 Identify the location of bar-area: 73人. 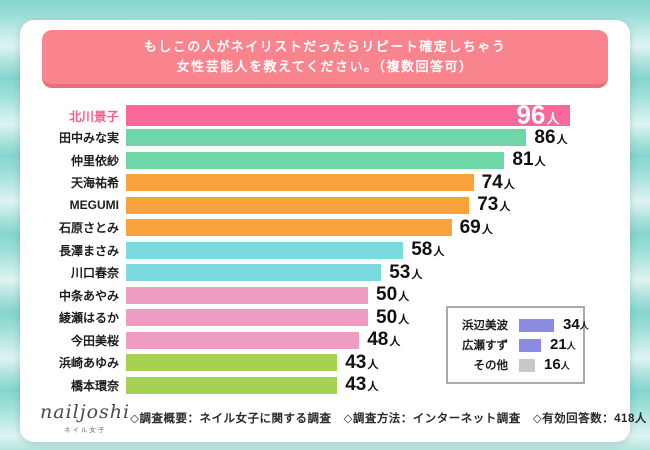
(378, 205).